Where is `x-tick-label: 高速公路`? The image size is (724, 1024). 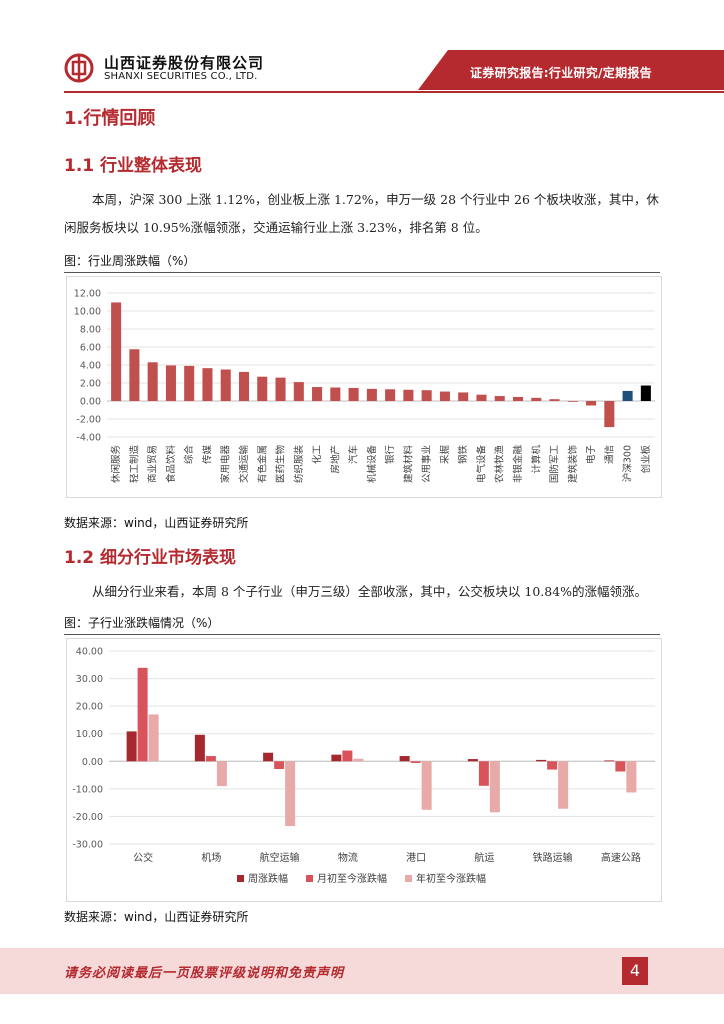
x-tick-label: 高速公路 is located at coordinates (621, 857).